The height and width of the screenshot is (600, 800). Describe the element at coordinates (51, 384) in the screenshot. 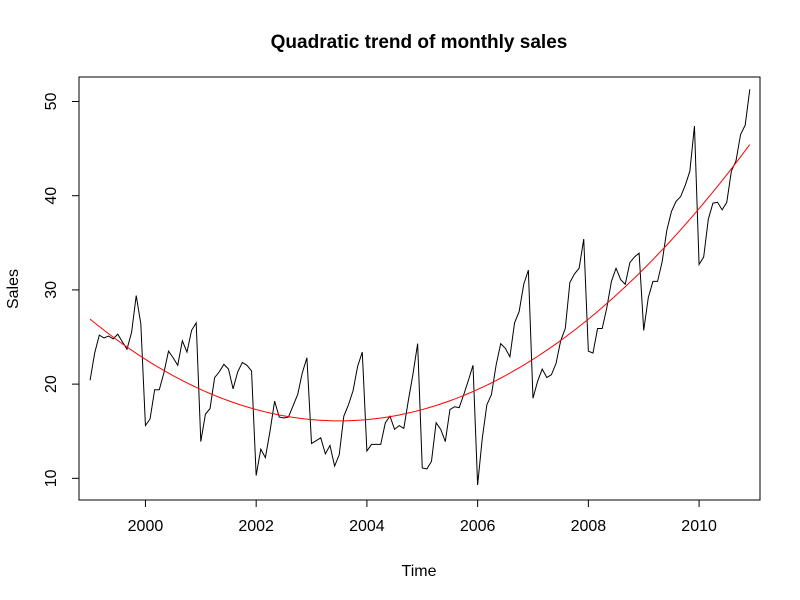

I see `y-tick-label: 20` at that location.